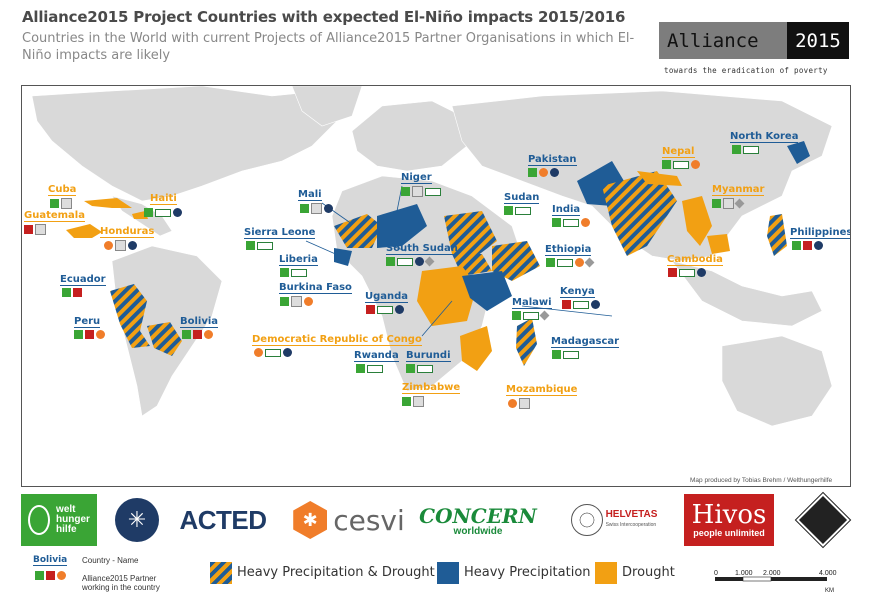  What do you see at coordinates (695, 260) in the screenshot?
I see `label-cambodia: Cambodia` at bounding box center [695, 260].